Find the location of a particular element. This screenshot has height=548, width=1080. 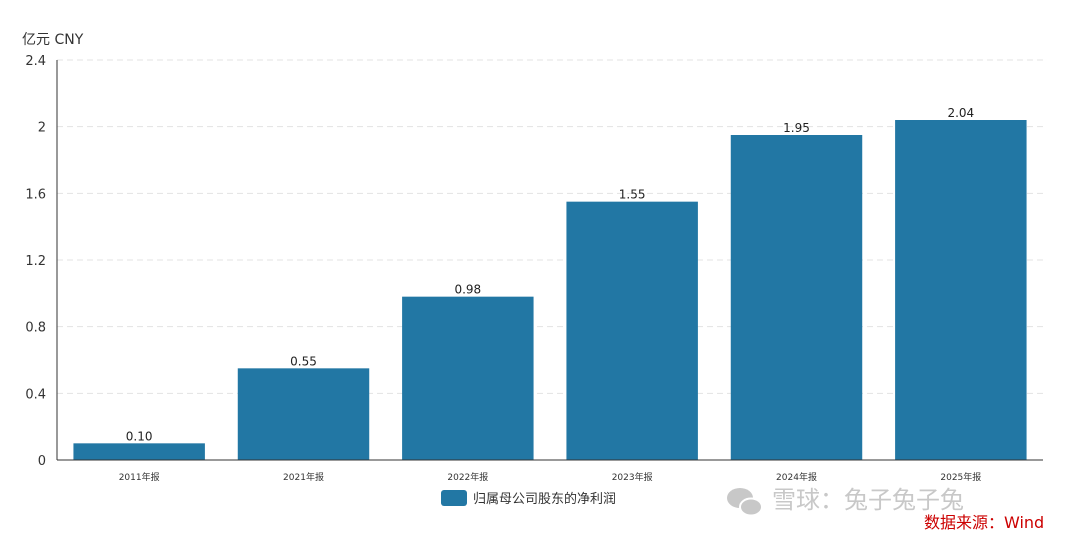

x-axis-labels: 2011年报 2021年报 2022年报 2023年报 2024年报 2025年报 is located at coordinates (550, 477).